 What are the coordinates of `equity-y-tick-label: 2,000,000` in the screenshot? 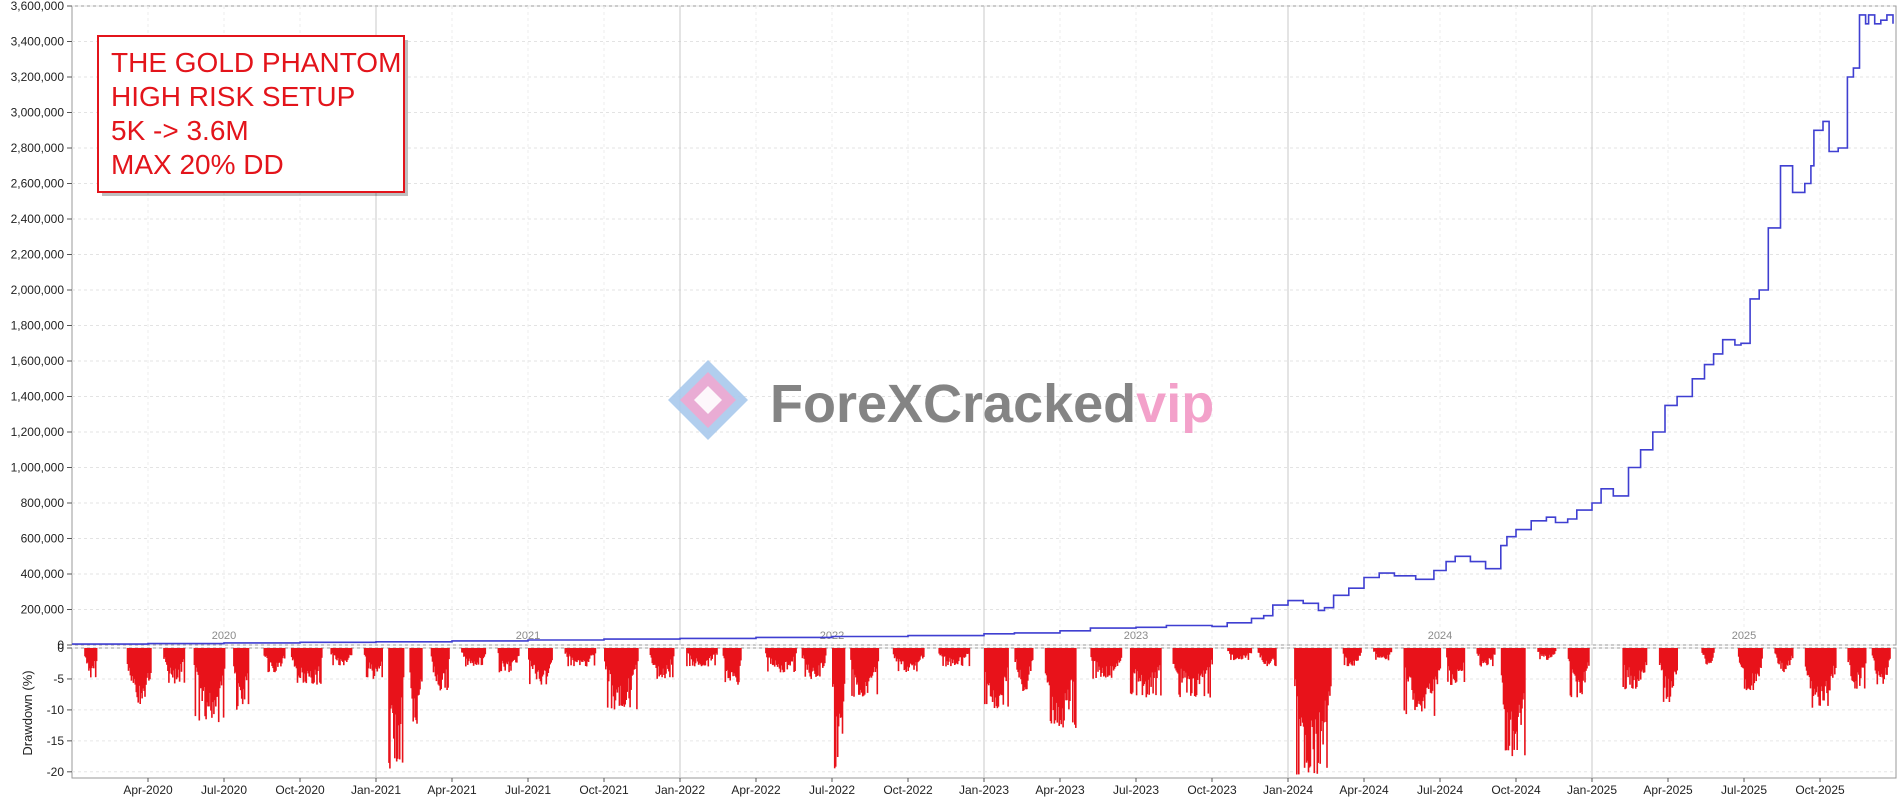 It's located at (38, 290).